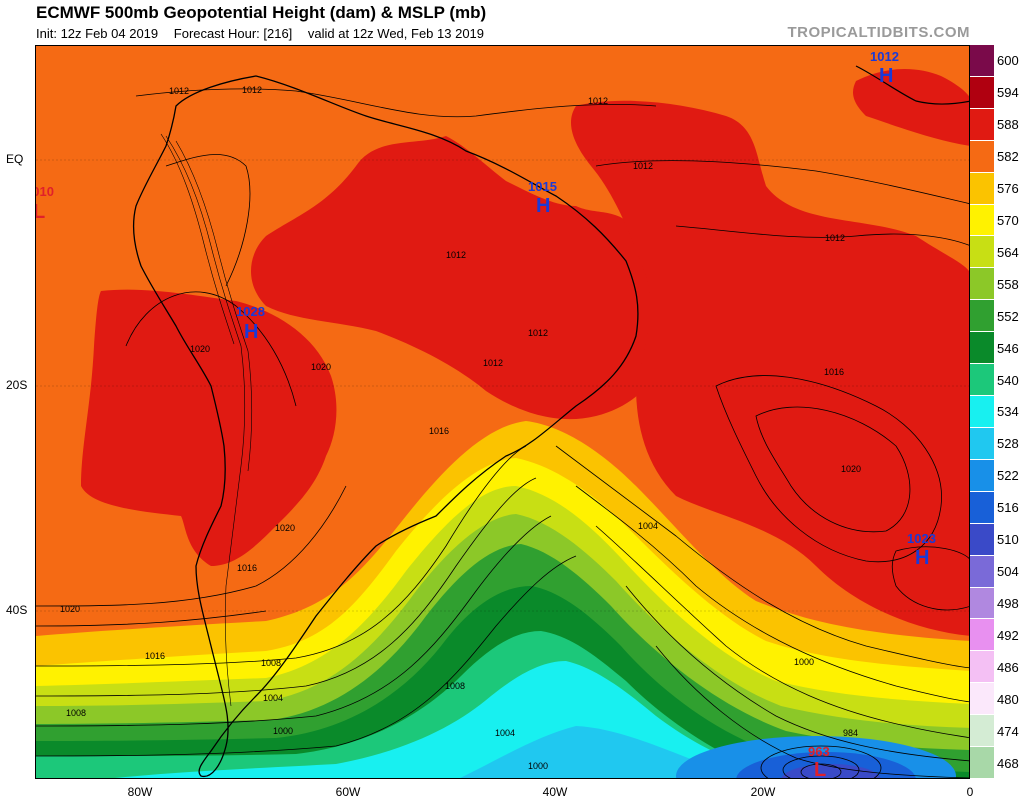  What do you see at coordinates (1008, 763) in the screenshot?
I see `colorbar-label: 468` at bounding box center [1008, 763].